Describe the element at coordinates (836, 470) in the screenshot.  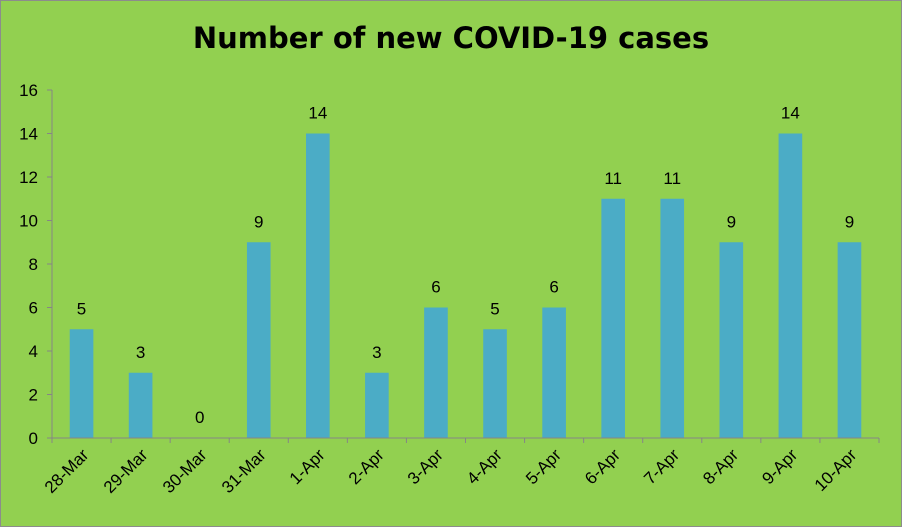
I see `x-tick-label: 10-Apr` at that location.